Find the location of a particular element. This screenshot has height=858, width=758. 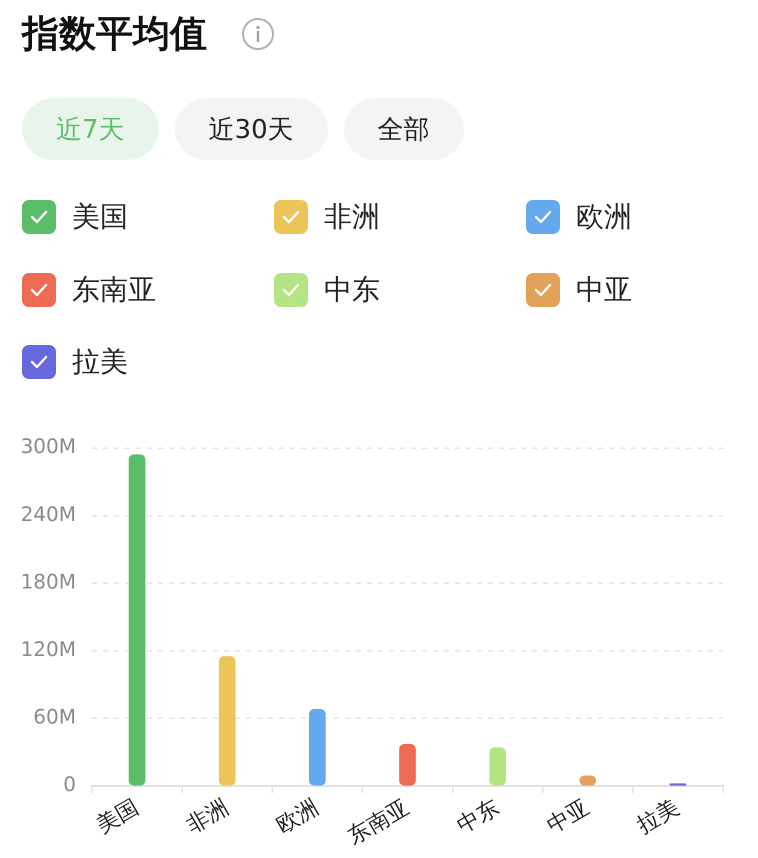

x-tick-label: 东南亚 is located at coordinates (379, 822).